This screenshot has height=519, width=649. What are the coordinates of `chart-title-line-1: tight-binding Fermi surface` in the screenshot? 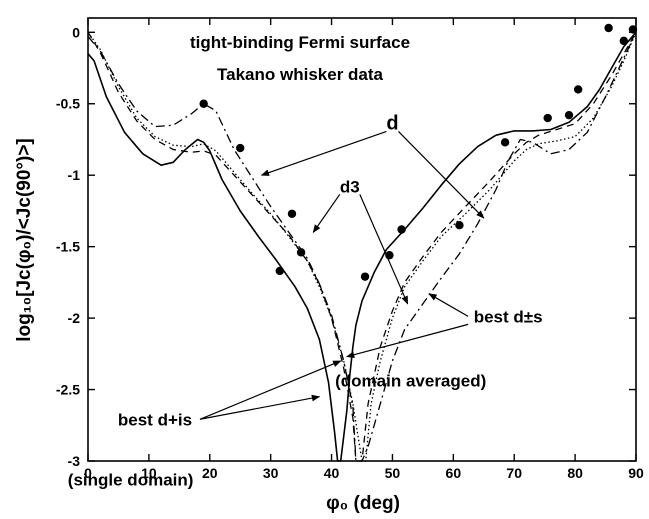 It's located at (300, 42).